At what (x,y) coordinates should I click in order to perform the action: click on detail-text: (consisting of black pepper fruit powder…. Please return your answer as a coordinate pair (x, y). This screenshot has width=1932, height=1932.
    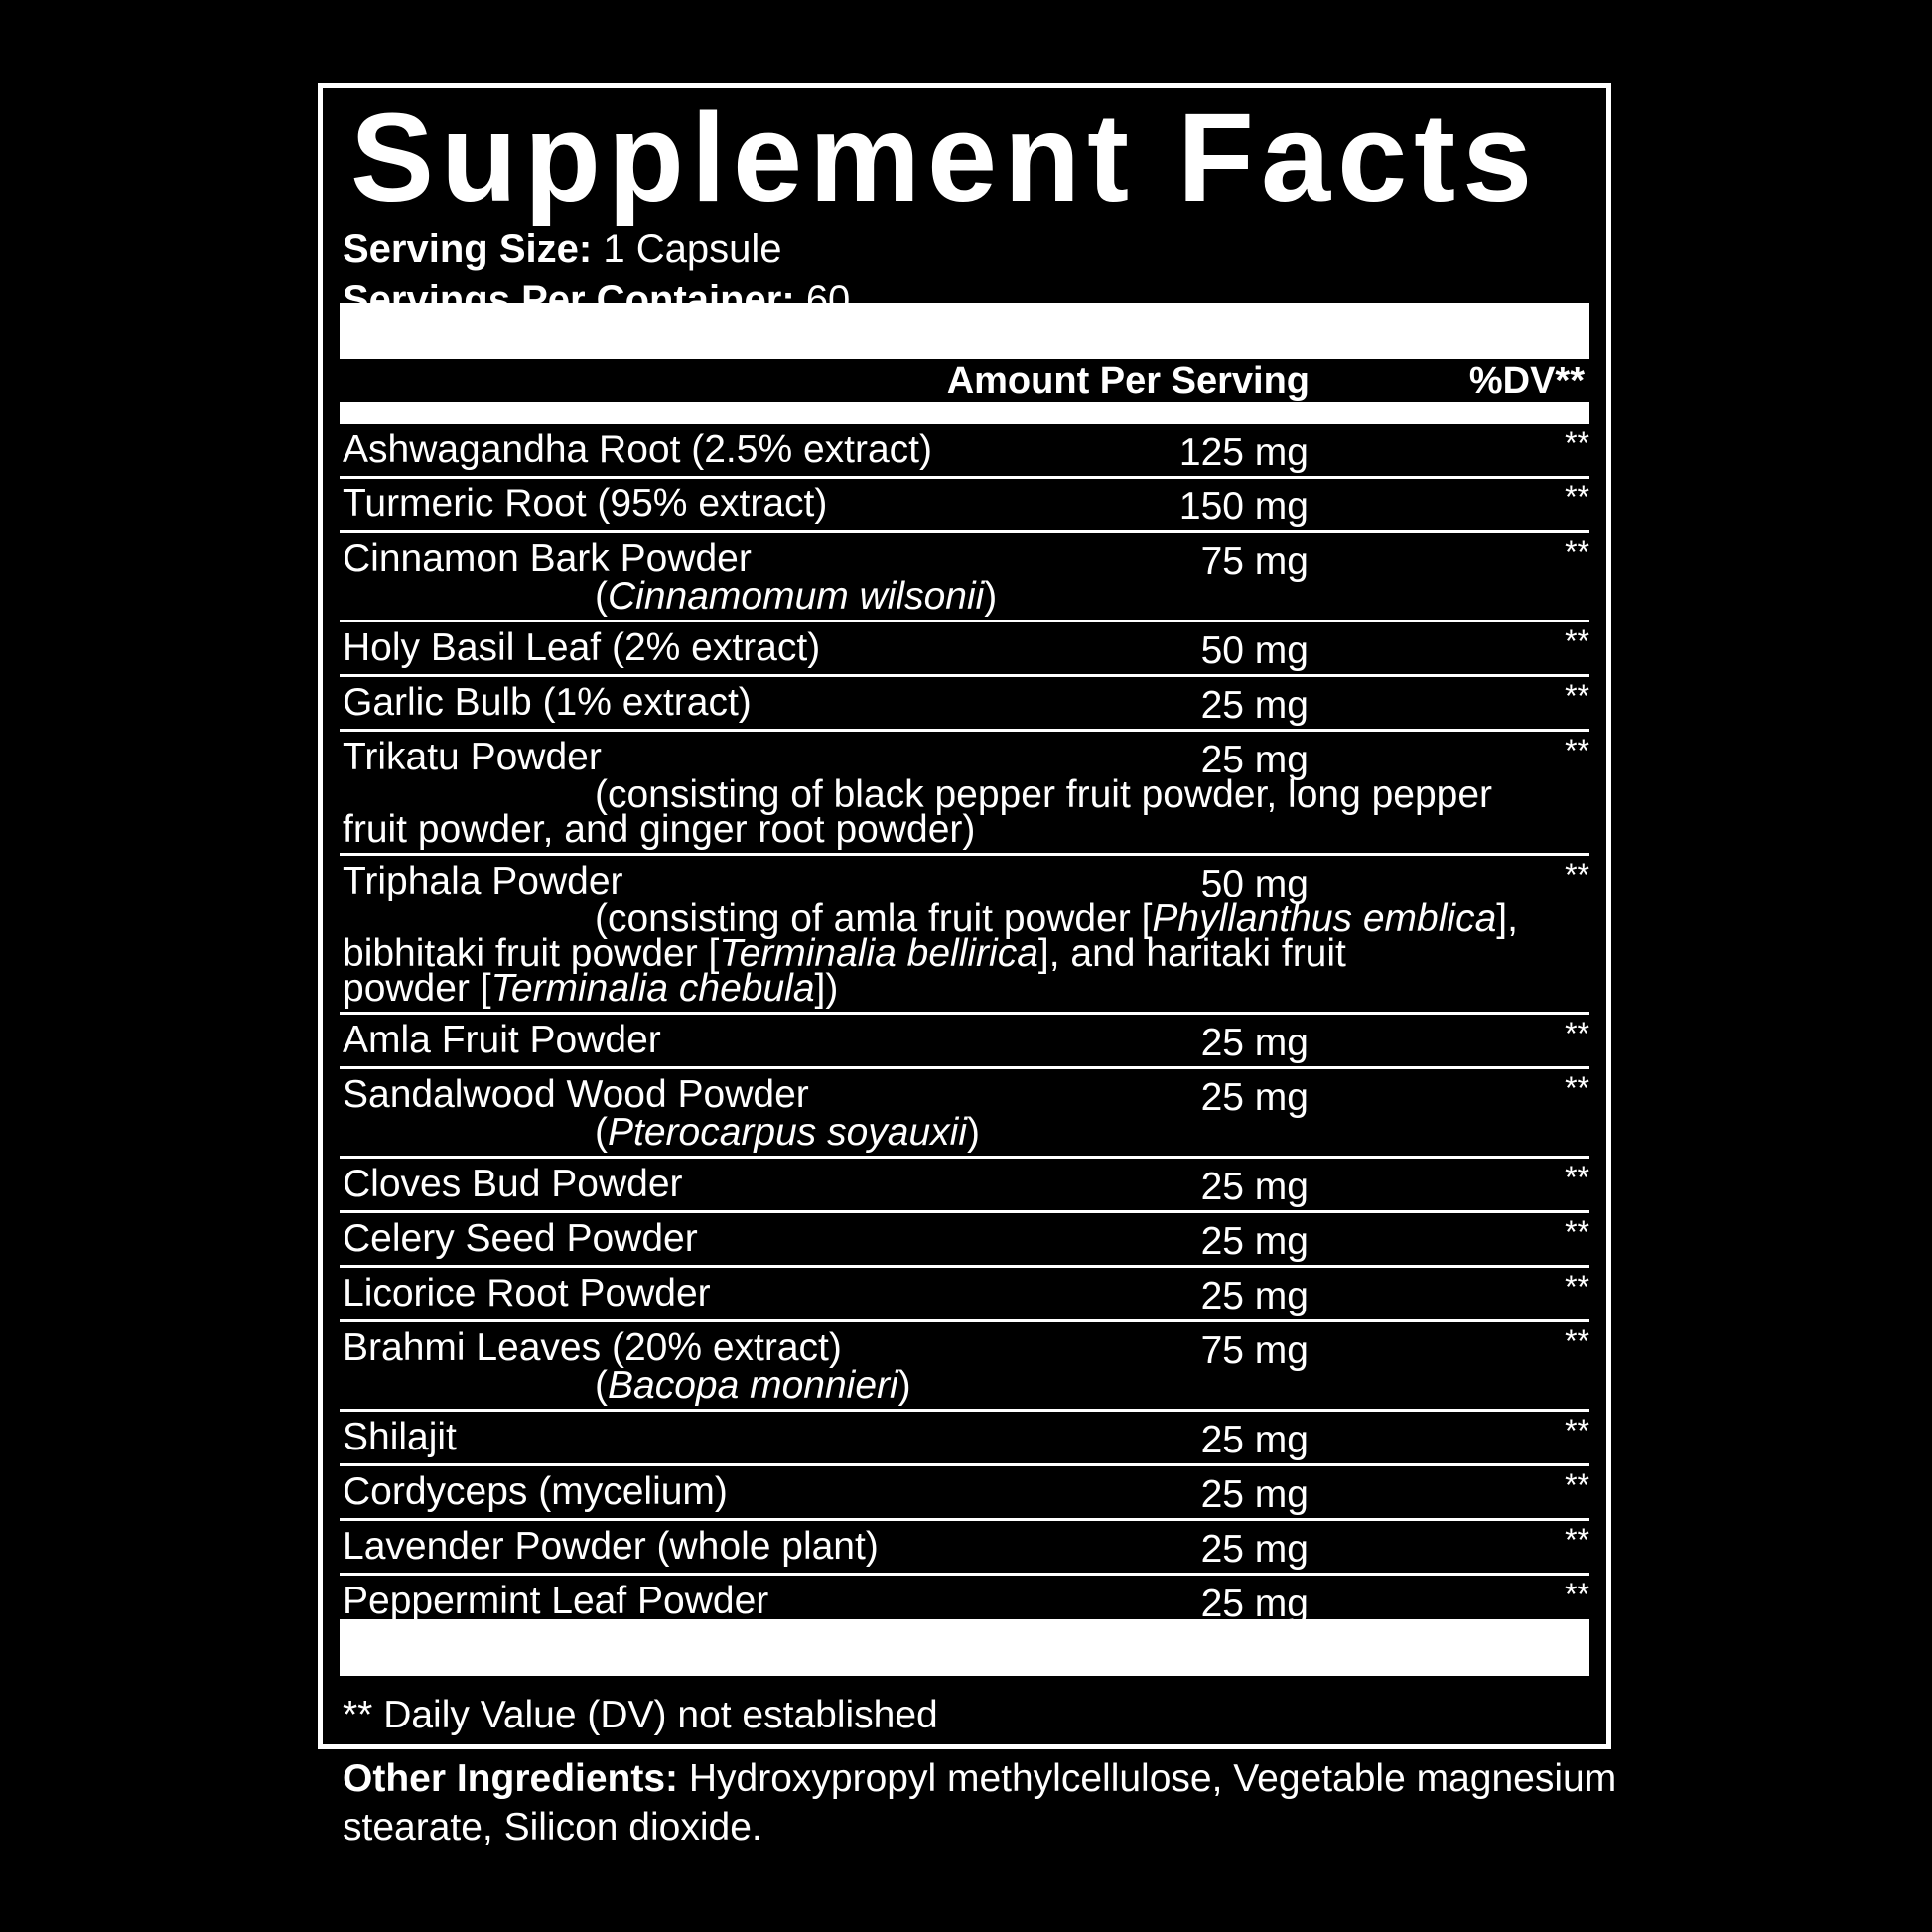
    Looking at the image, I should click on (1044, 795).